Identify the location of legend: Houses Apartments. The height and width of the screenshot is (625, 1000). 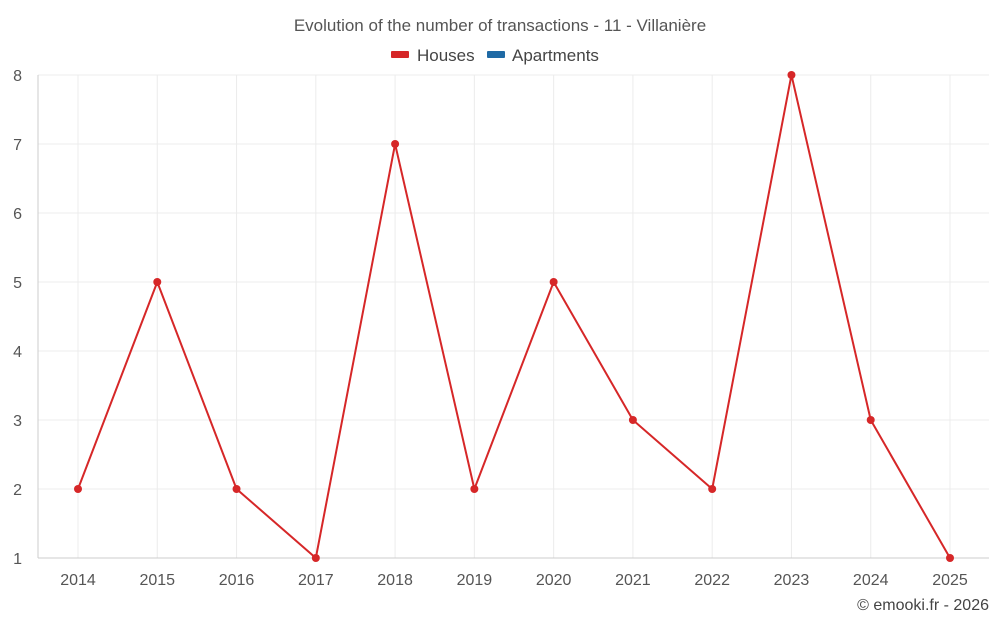
(495, 55).